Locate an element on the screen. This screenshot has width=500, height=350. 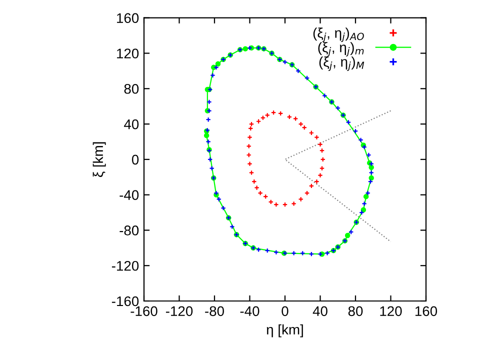
y-axis-title: ξ [km] is located at coordinates (99, 159).